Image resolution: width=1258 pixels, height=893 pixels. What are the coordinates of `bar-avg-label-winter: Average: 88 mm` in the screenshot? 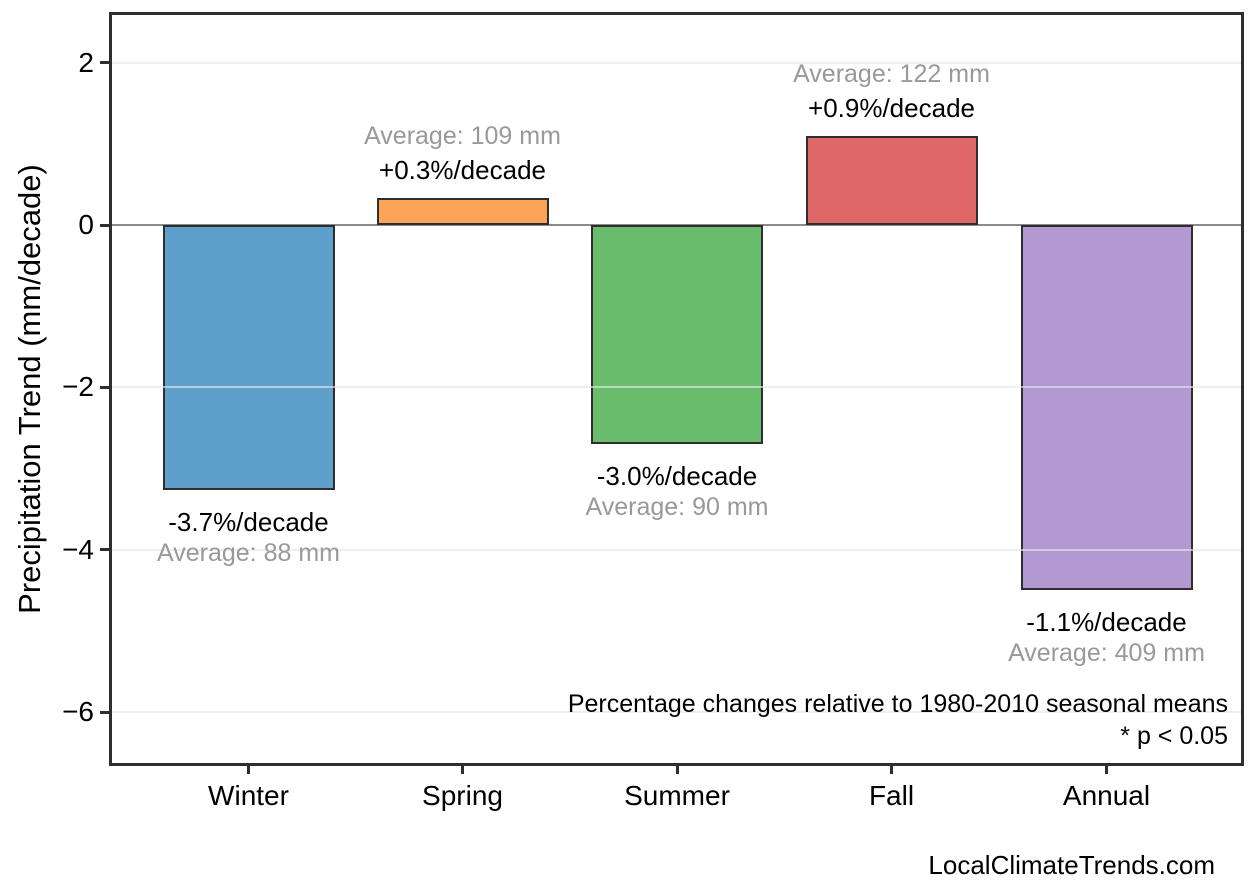 It's located at (248, 552).